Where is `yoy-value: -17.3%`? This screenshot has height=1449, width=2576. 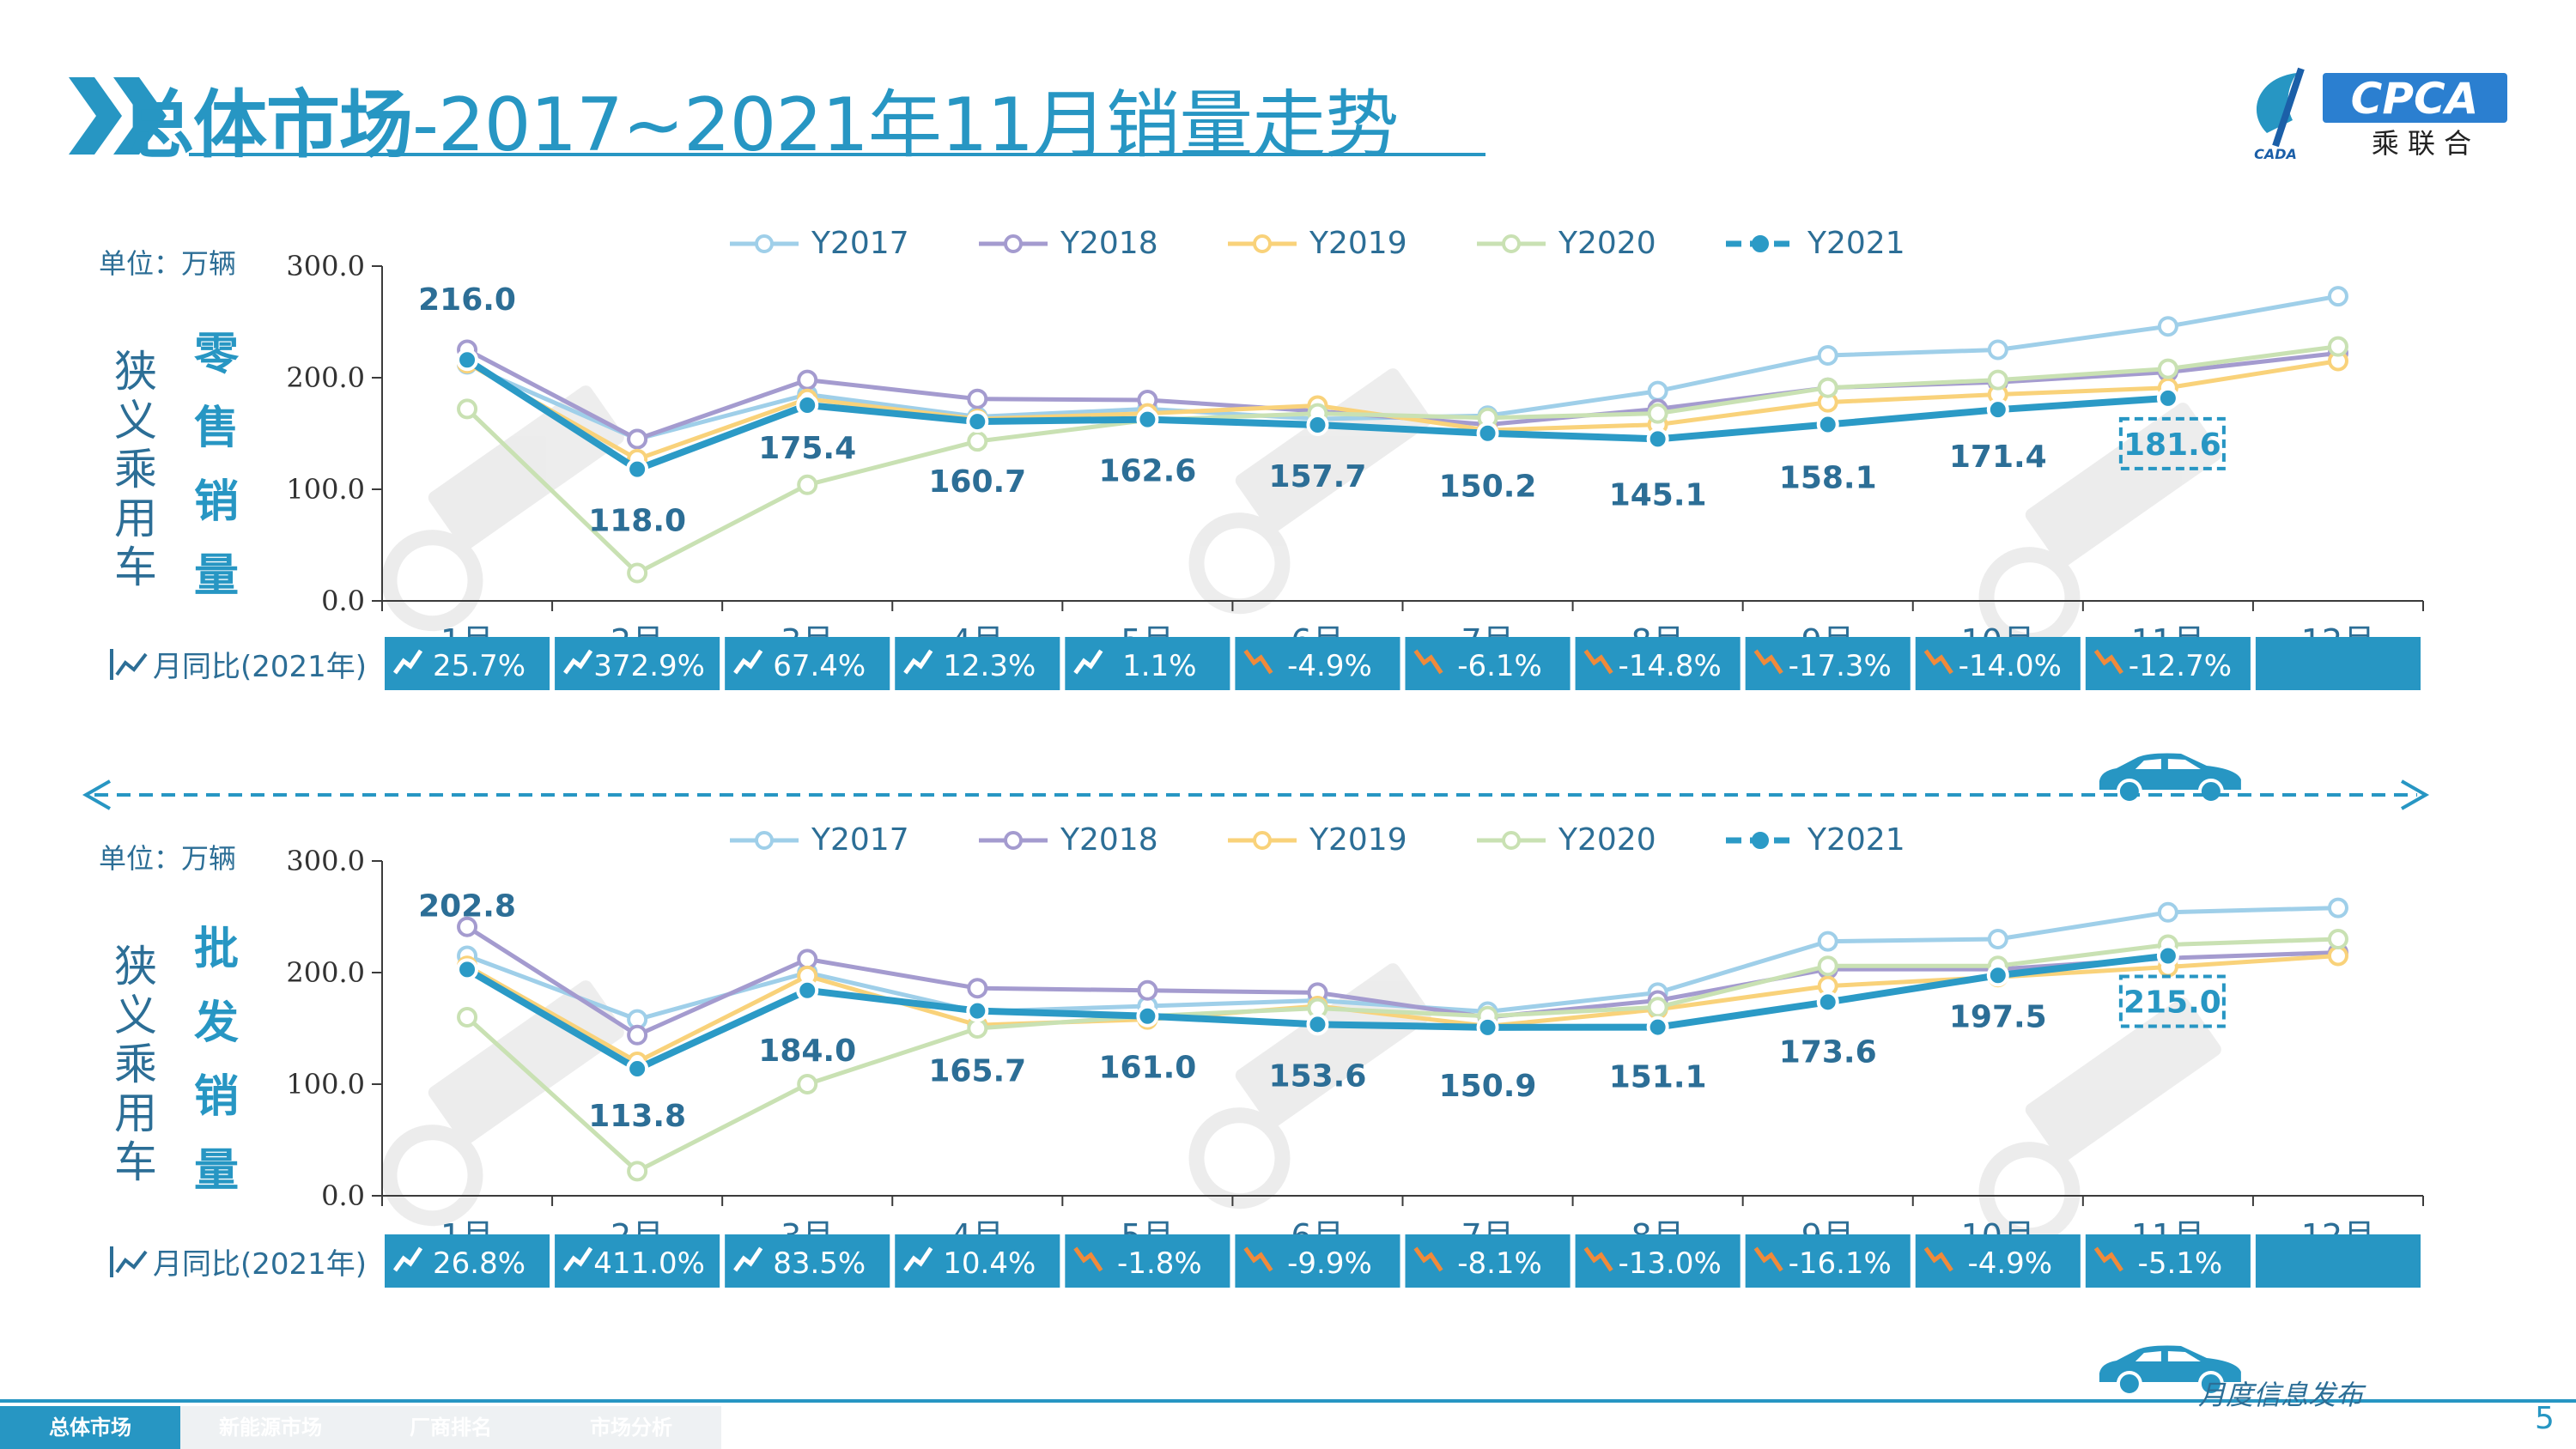 yoy-value: -17.3% is located at coordinates (1841, 666).